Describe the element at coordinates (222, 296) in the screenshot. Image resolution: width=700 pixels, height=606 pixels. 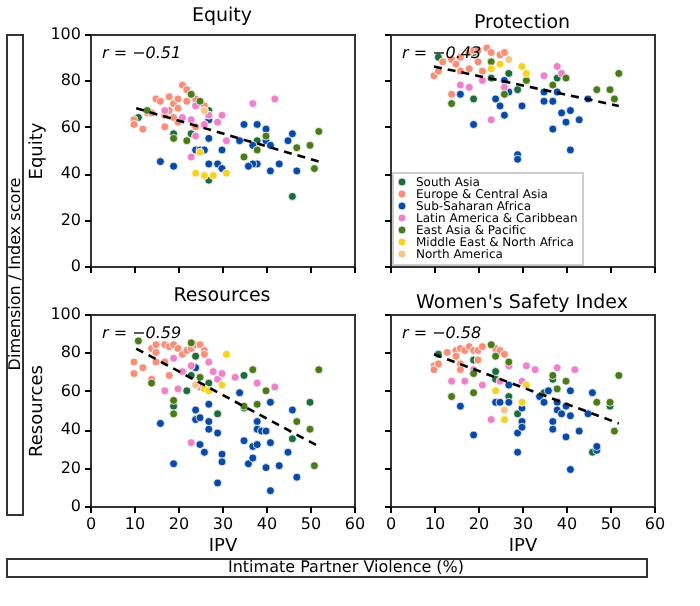
I see `chart-title: Resources` at that location.